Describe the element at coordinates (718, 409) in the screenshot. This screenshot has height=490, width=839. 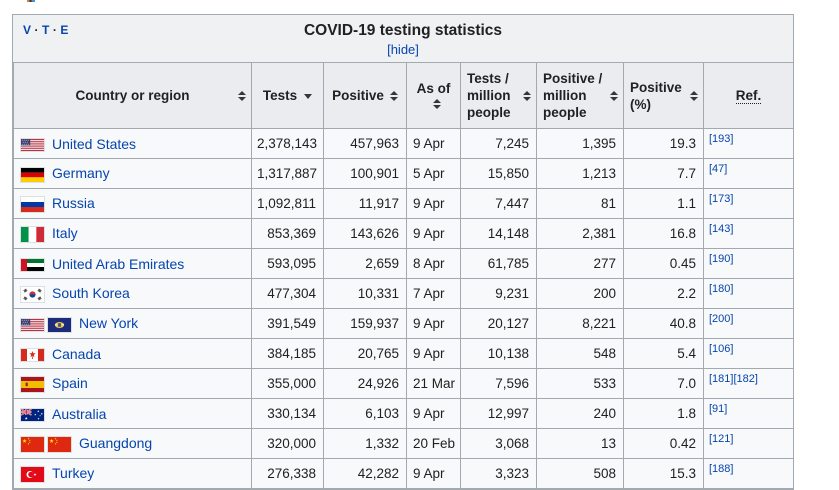
I see `reference-link: [91]` at that location.